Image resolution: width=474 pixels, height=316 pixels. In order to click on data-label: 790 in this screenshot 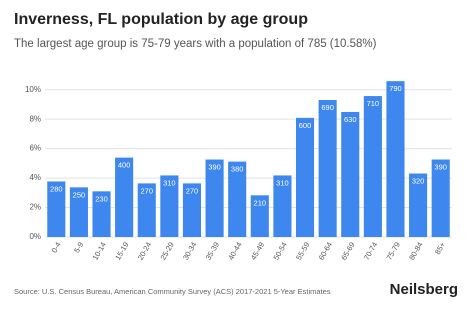, I will do `click(395, 88)`.